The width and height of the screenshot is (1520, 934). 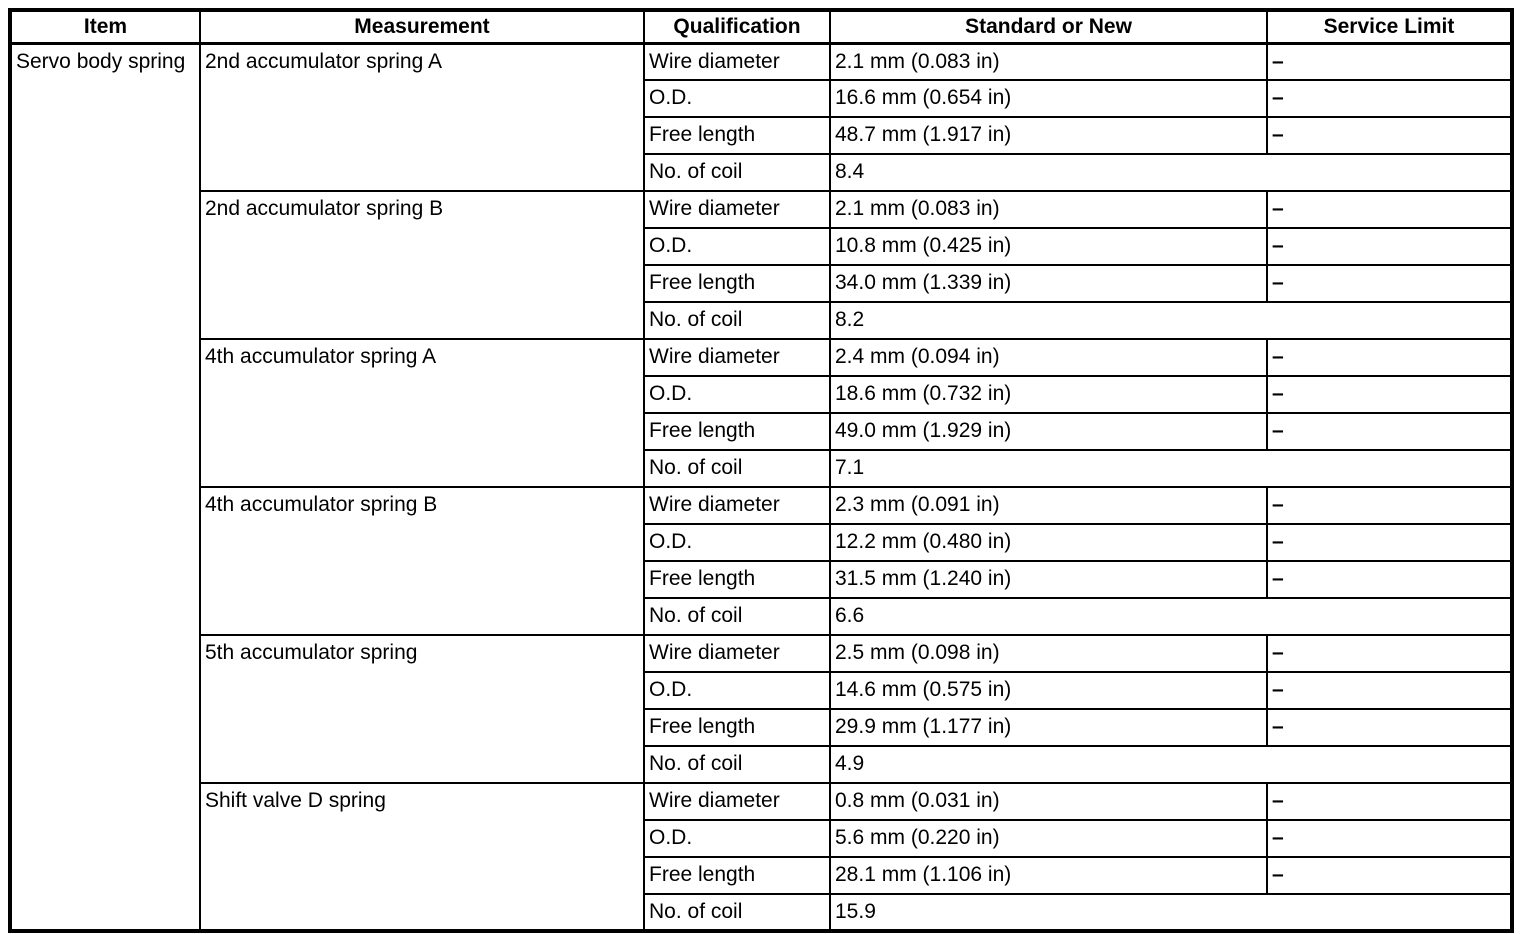 What do you see at coordinates (1048, 690) in the screenshot?
I see `standard-cell: 14.6 mm (0.575 in)` at bounding box center [1048, 690].